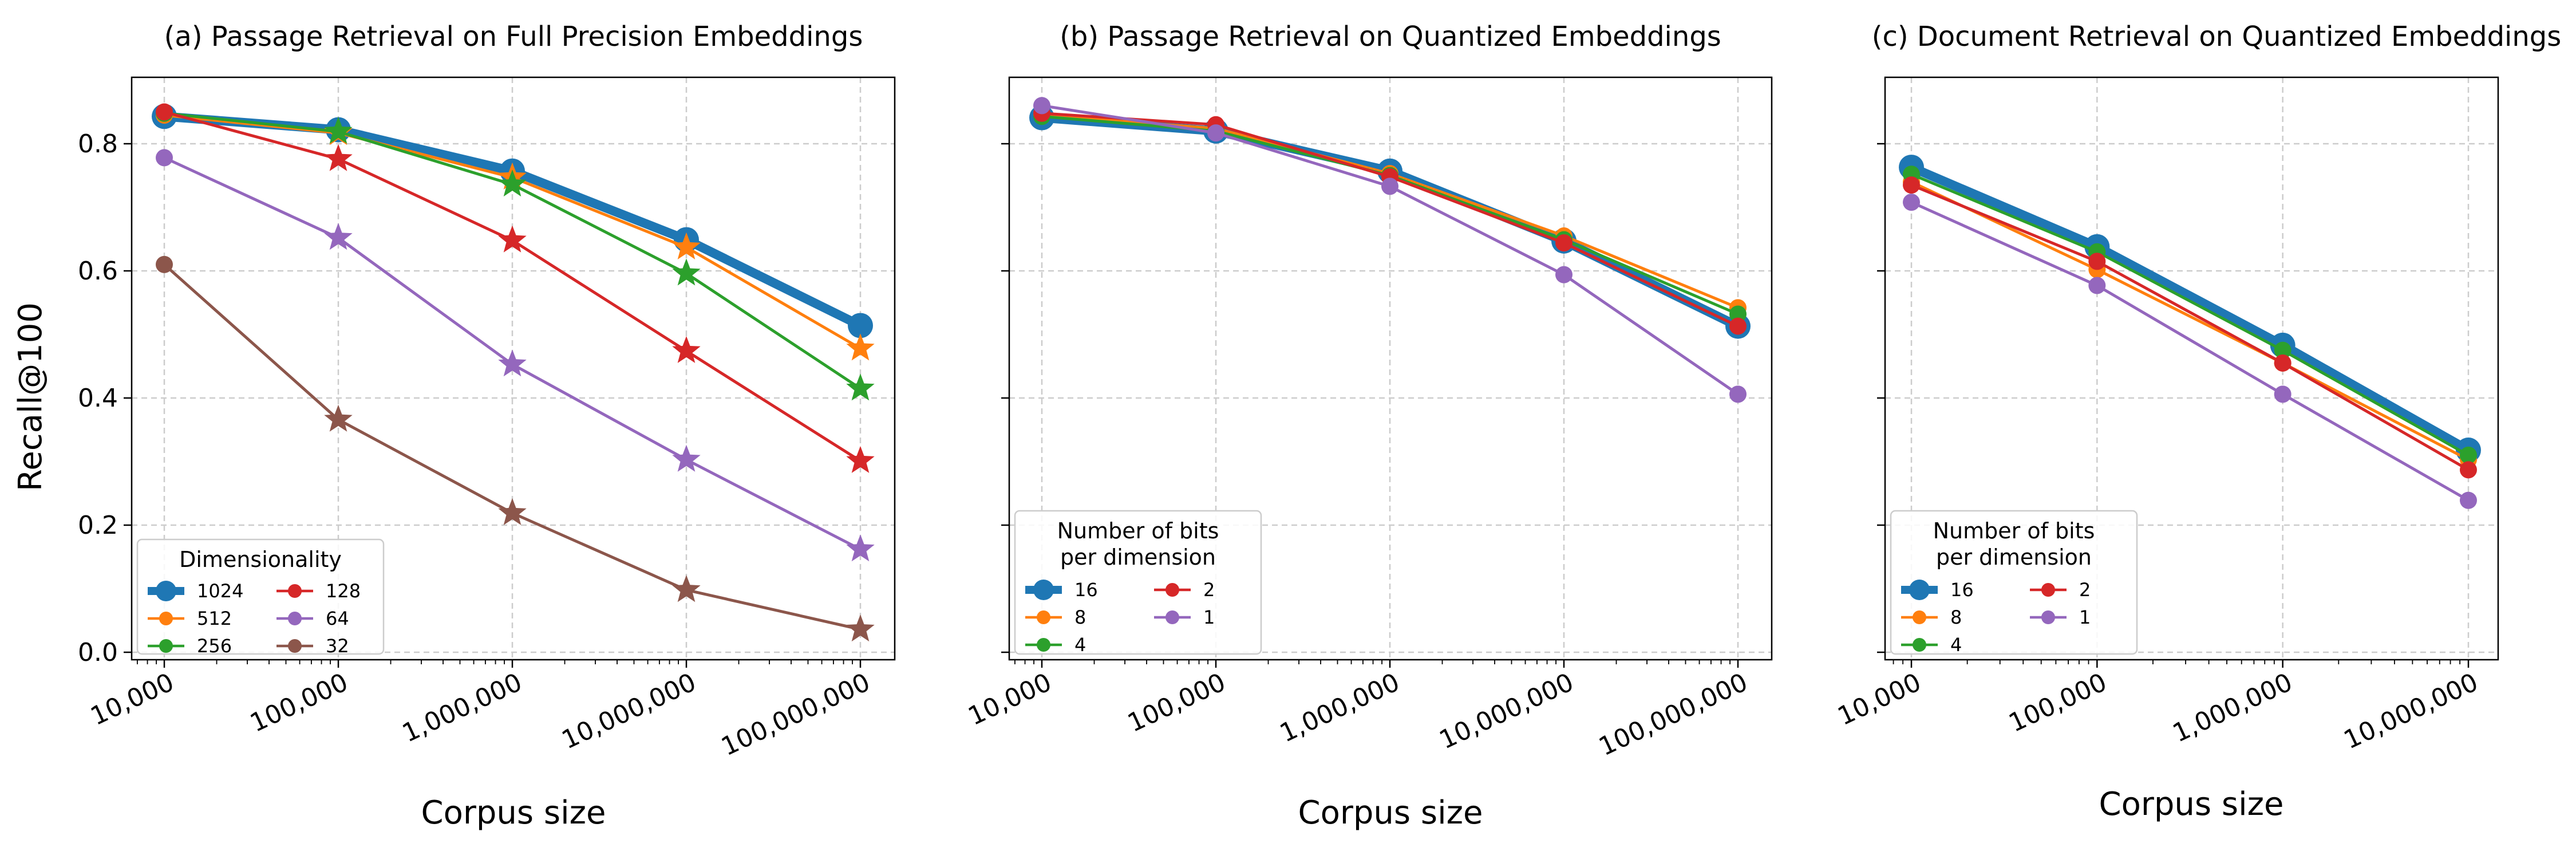  Describe the element at coordinates (337, 646) in the screenshot. I see `panel-a-legend-entry: 32` at that location.